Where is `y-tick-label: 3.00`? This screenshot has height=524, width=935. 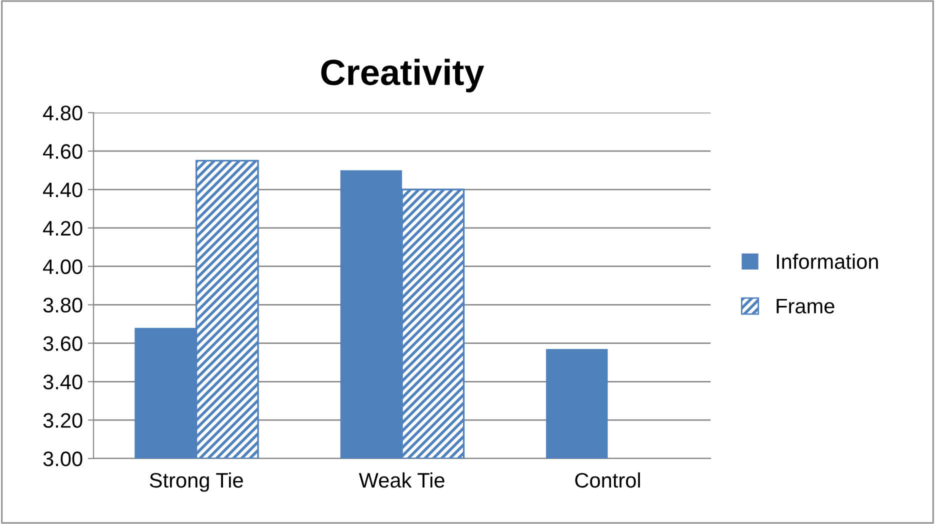
y-tick-label: 3.00 is located at coordinates (62, 459).